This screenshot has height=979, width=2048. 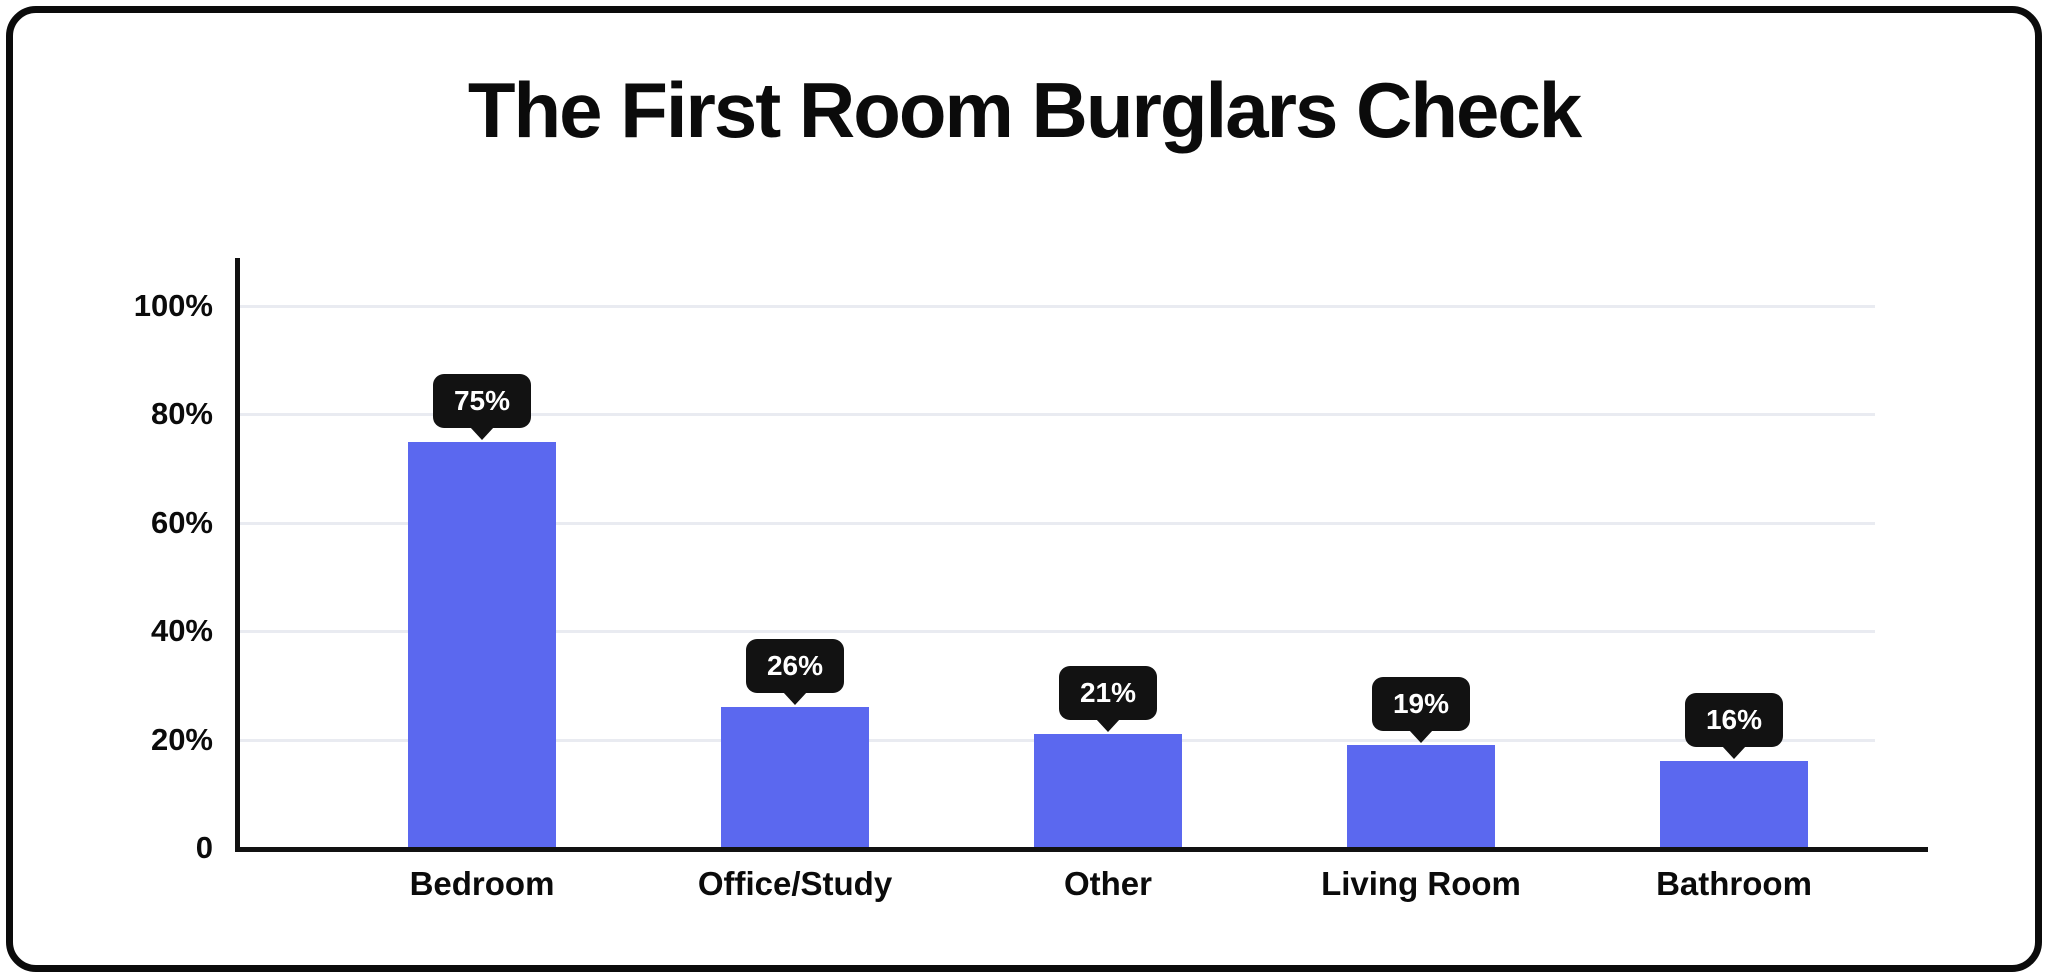 What do you see at coordinates (1734, 883) in the screenshot?
I see `category-label-bathroom: Bathroom` at bounding box center [1734, 883].